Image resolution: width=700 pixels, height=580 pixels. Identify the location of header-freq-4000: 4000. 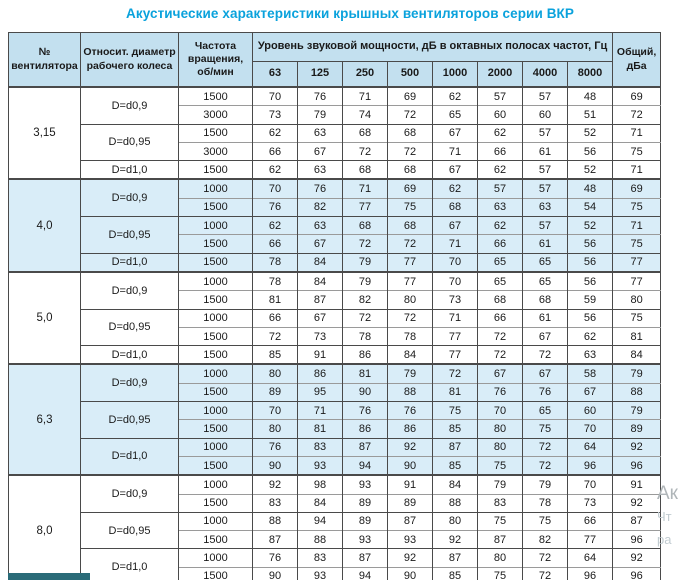
(545, 74).